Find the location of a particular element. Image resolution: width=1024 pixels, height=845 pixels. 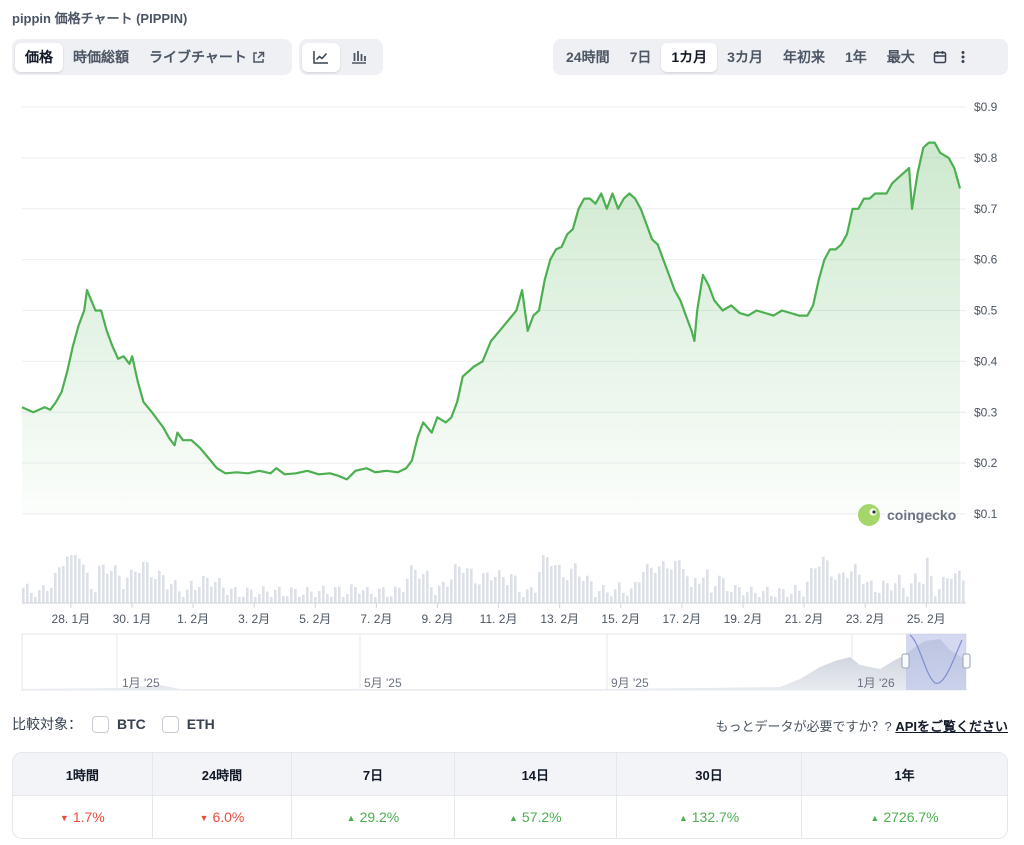

compare-eth-checkbox: ETH is located at coordinates (188, 724).